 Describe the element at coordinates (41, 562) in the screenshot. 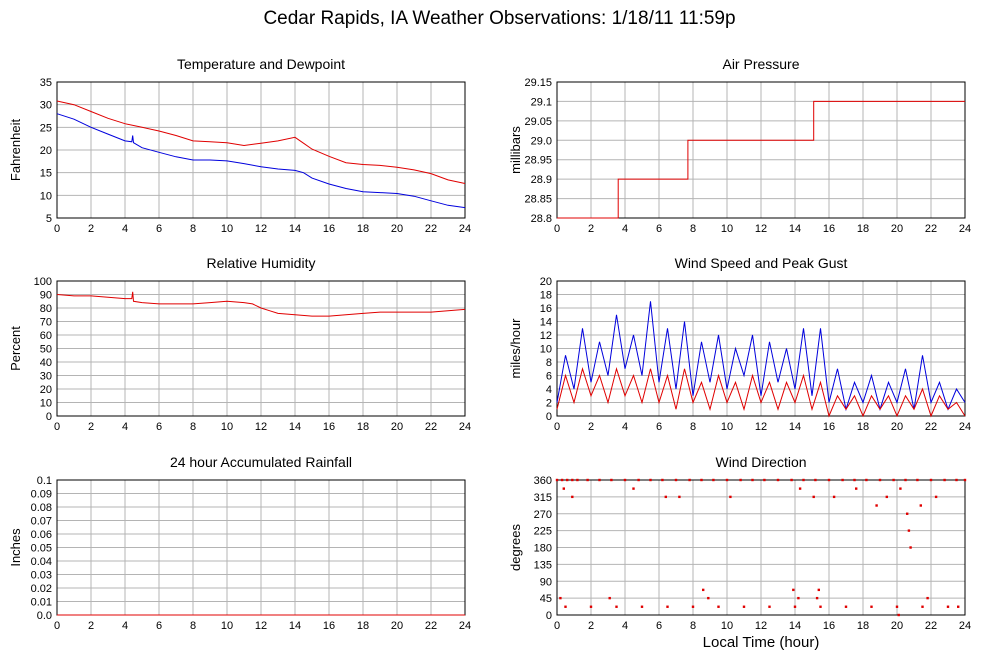

I see `y-tick-label: 0.04` at that location.